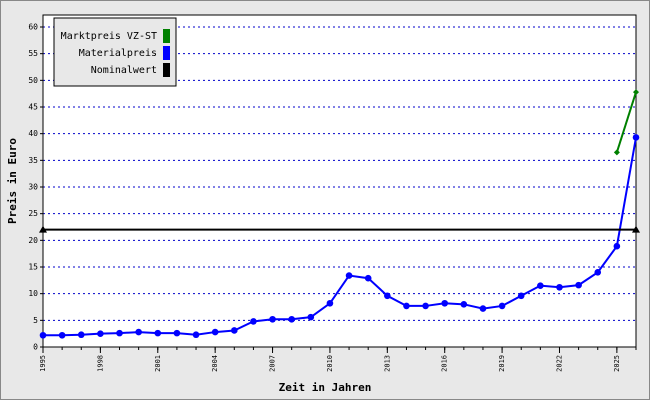 The height and width of the screenshot is (400, 650). Describe the element at coordinates (502, 363) in the screenshot. I see `x-tick-label: 2019` at that location.